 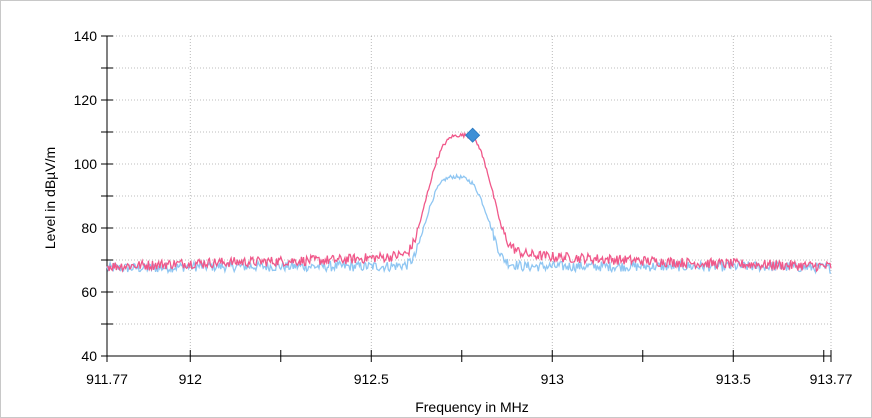 What do you see at coordinates (472, 407) in the screenshot?
I see `x-axis-title: Frequency in MHz` at bounding box center [472, 407].